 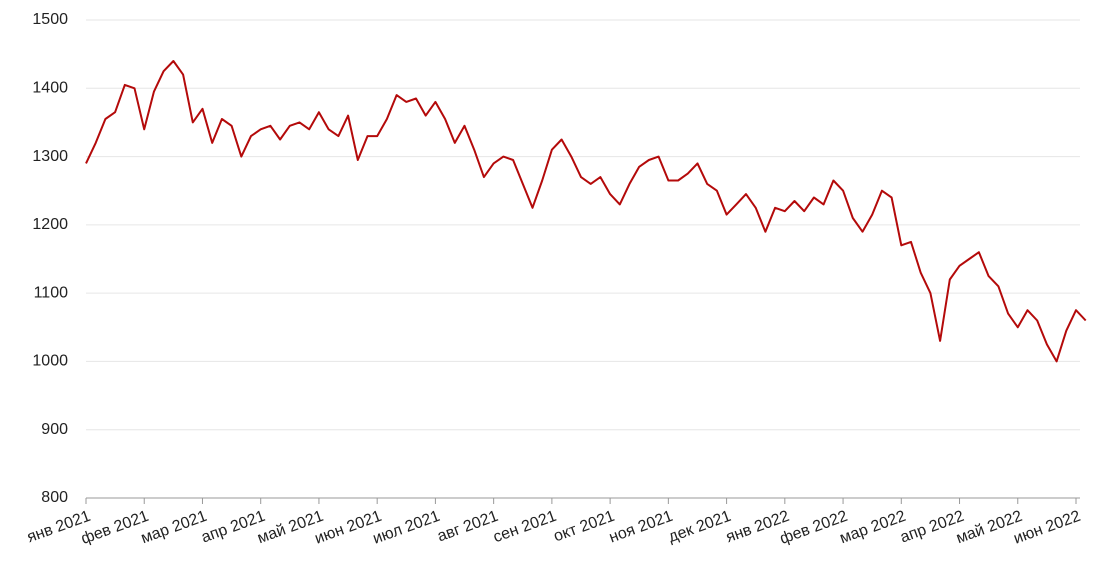 I want to click on x-tick-label: мар 2021, so click(x=174, y=528).